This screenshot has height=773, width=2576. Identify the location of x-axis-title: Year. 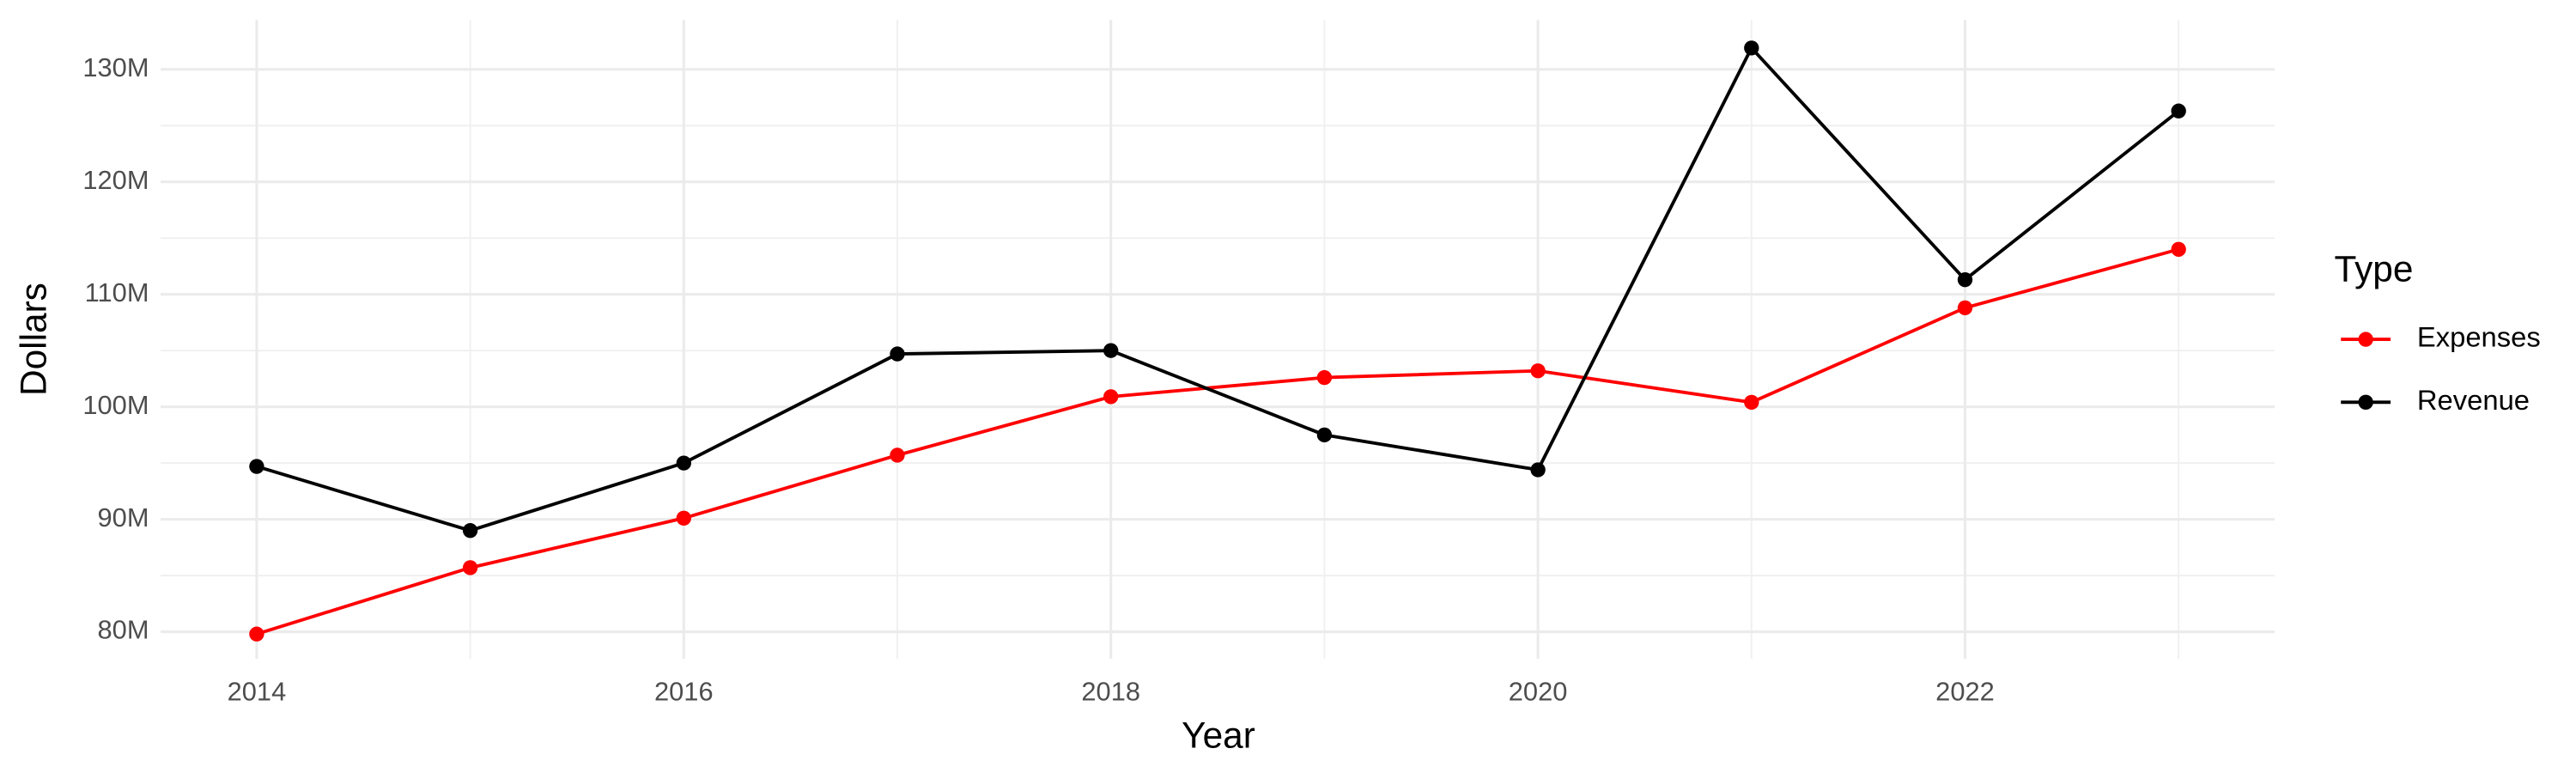
(1218, 735).